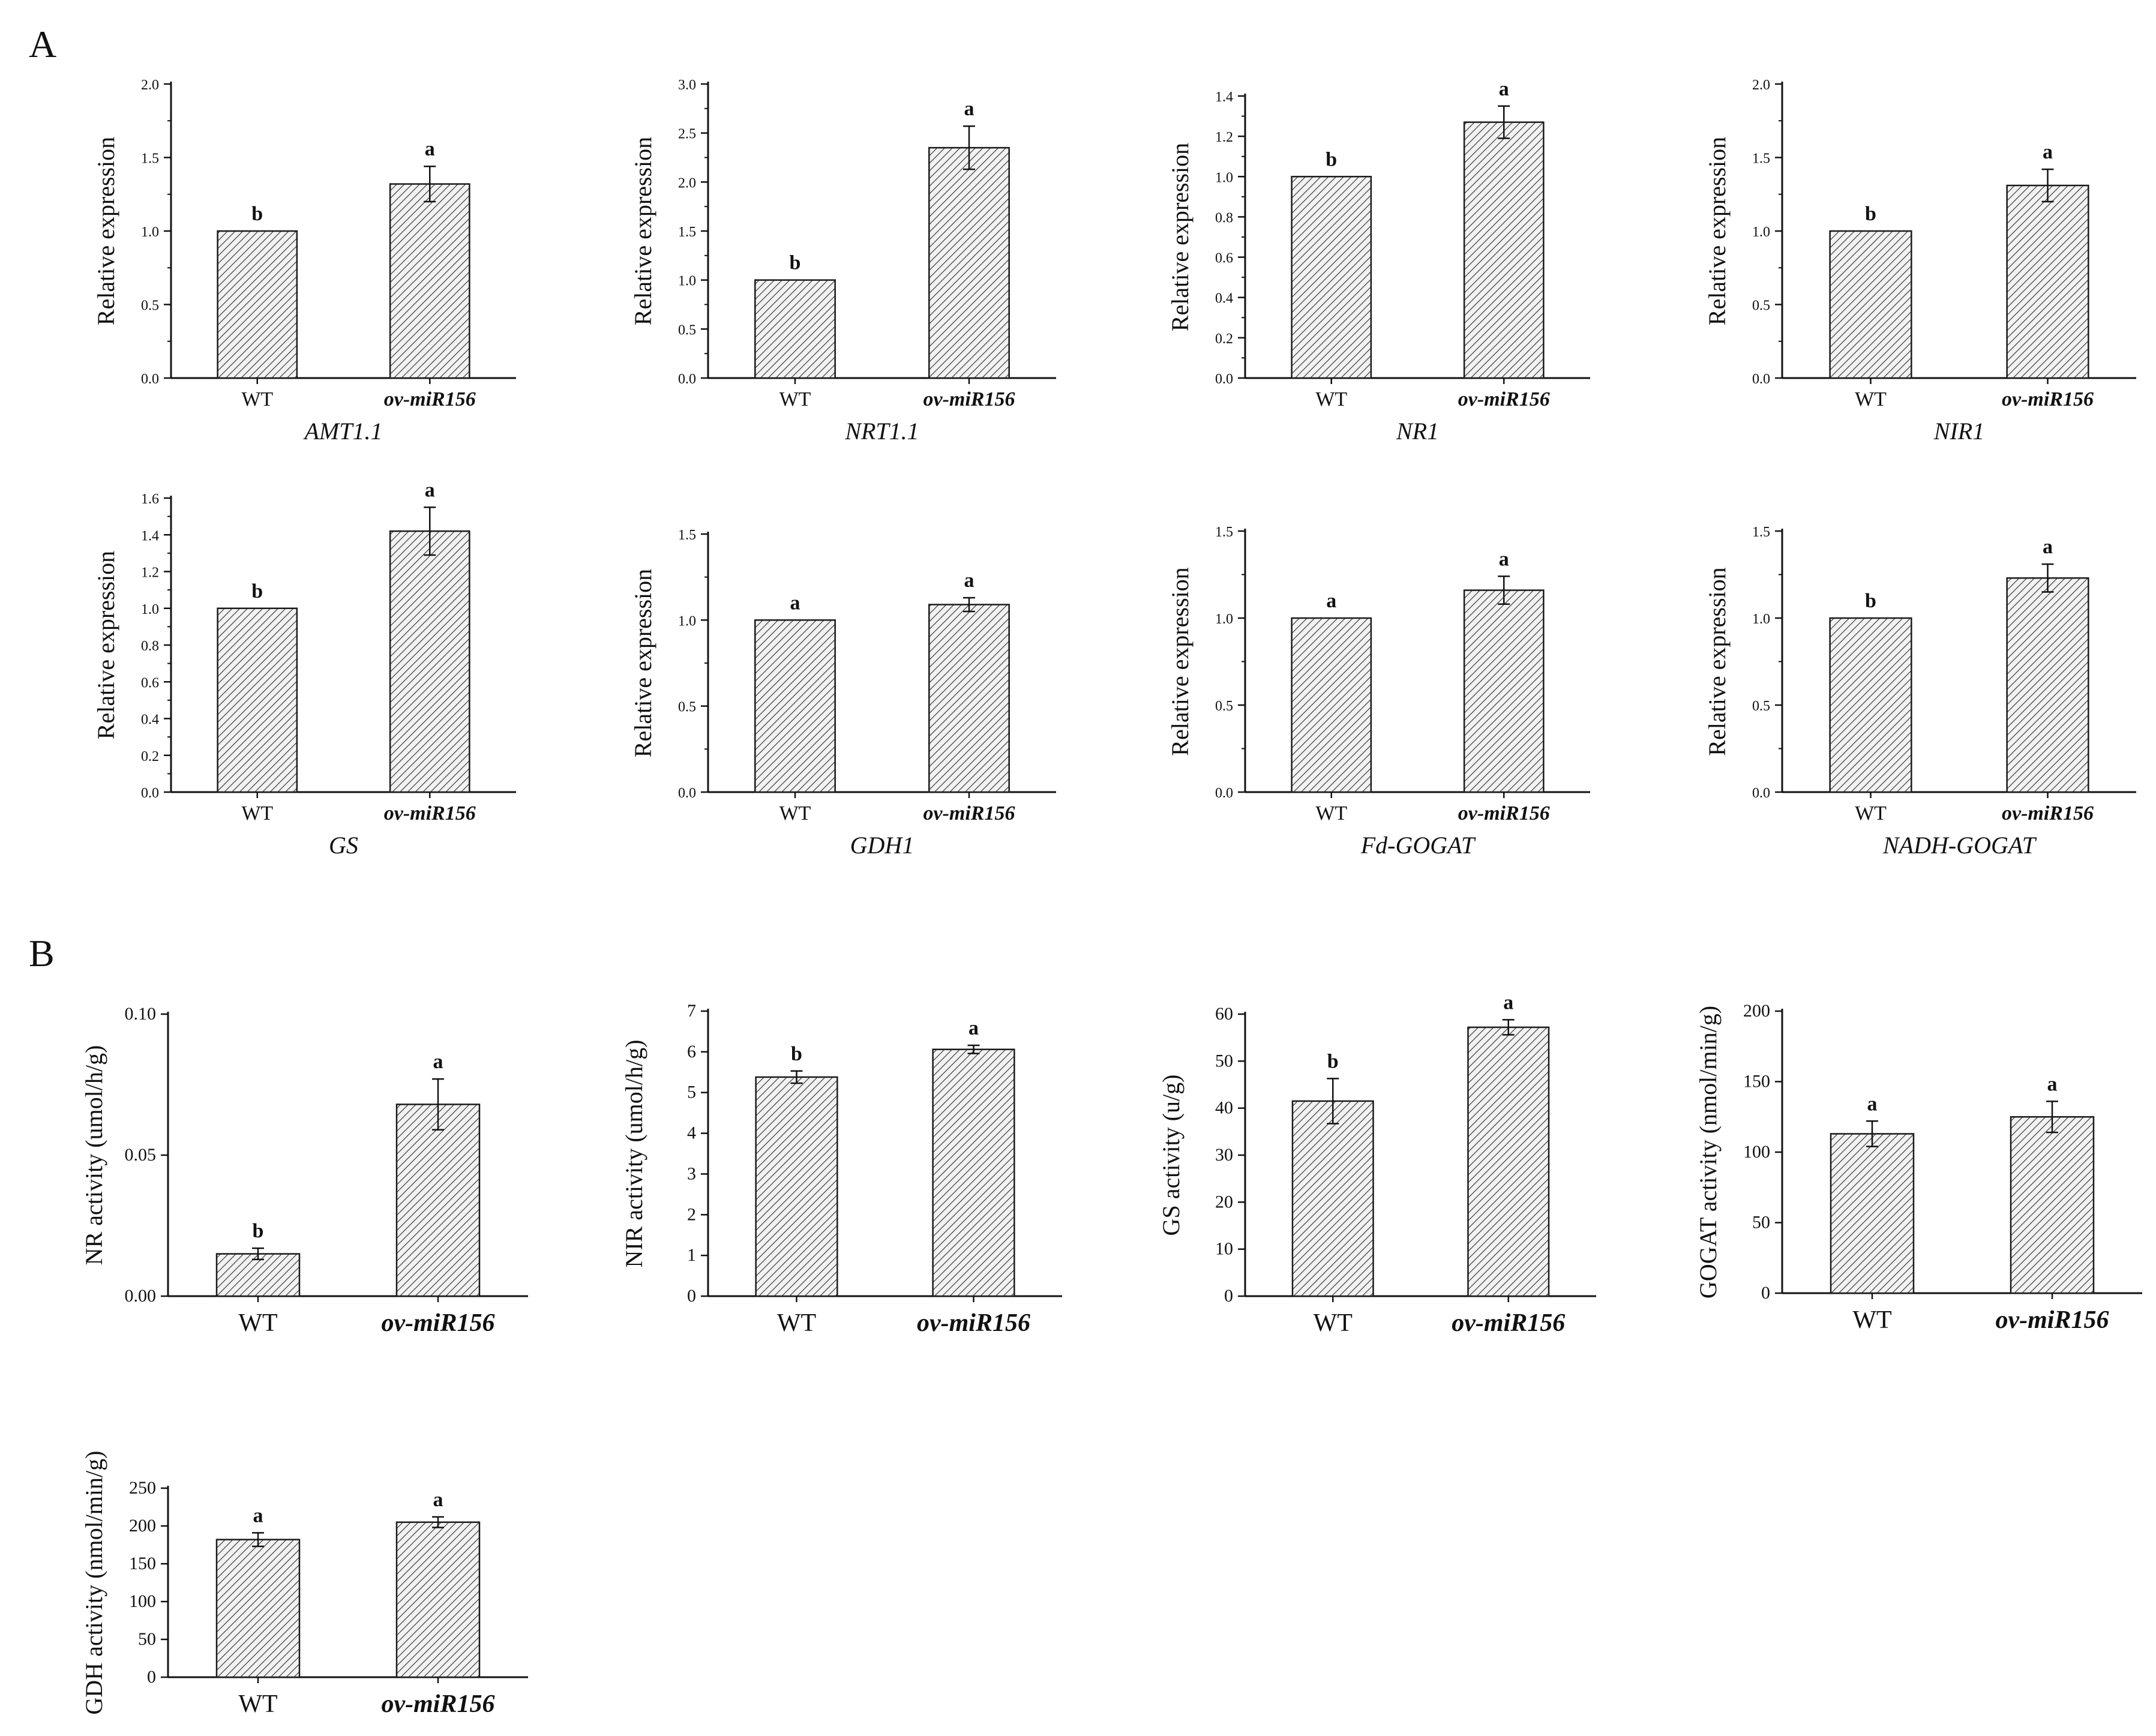 This screenshot has height=1736, width=2156. What do you see at coordinates (1224, 299) in the screenshot?
I see `y-tick-label: 0.4` at bounding box center [1224, 299].